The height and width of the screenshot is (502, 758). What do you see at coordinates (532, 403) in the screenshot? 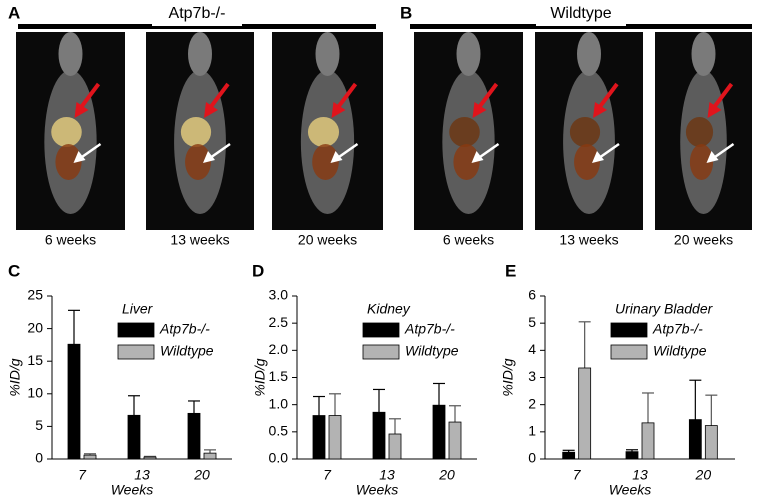
I see `y-tick-label: 2` at bounding box center [532, 403].